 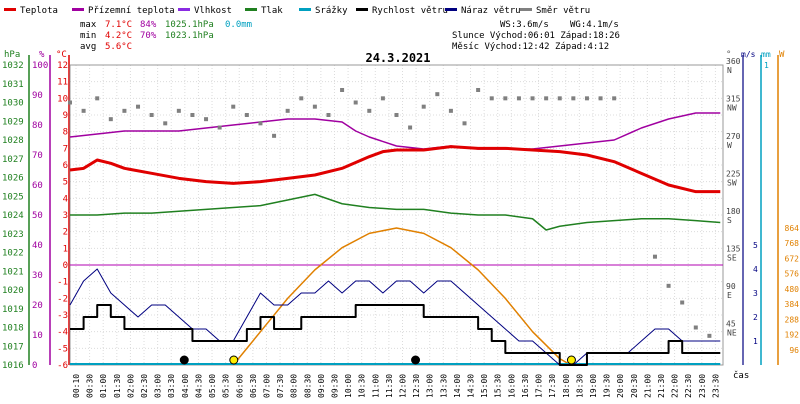 I want to click on tick-label-c: -1, so click(x=62, y=283).